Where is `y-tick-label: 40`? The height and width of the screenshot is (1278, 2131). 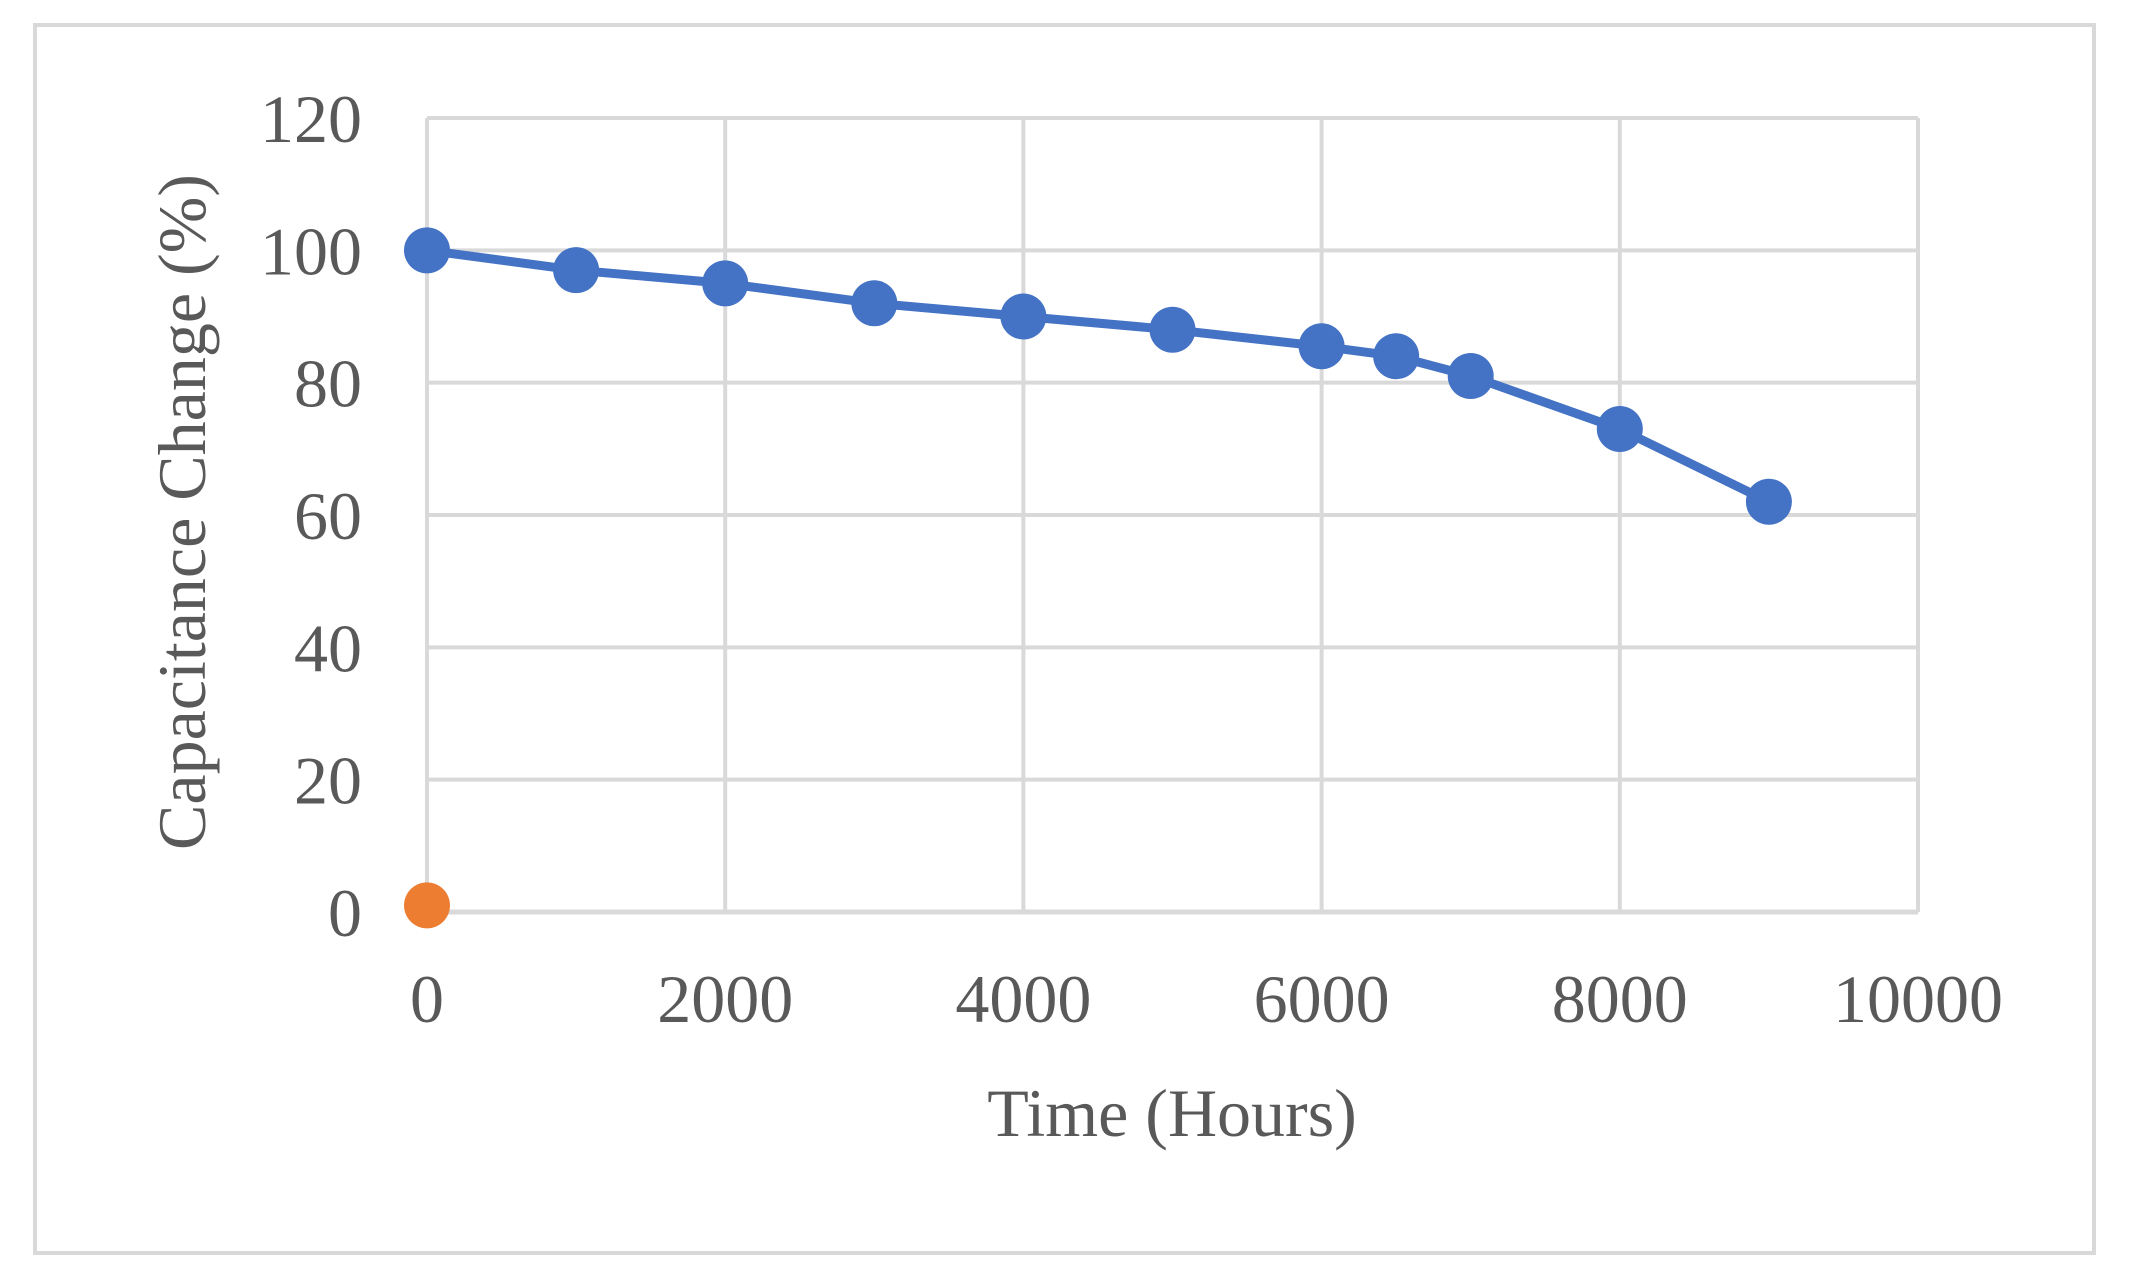
y-tick-label: 40 is located at coordinates (328, 648).